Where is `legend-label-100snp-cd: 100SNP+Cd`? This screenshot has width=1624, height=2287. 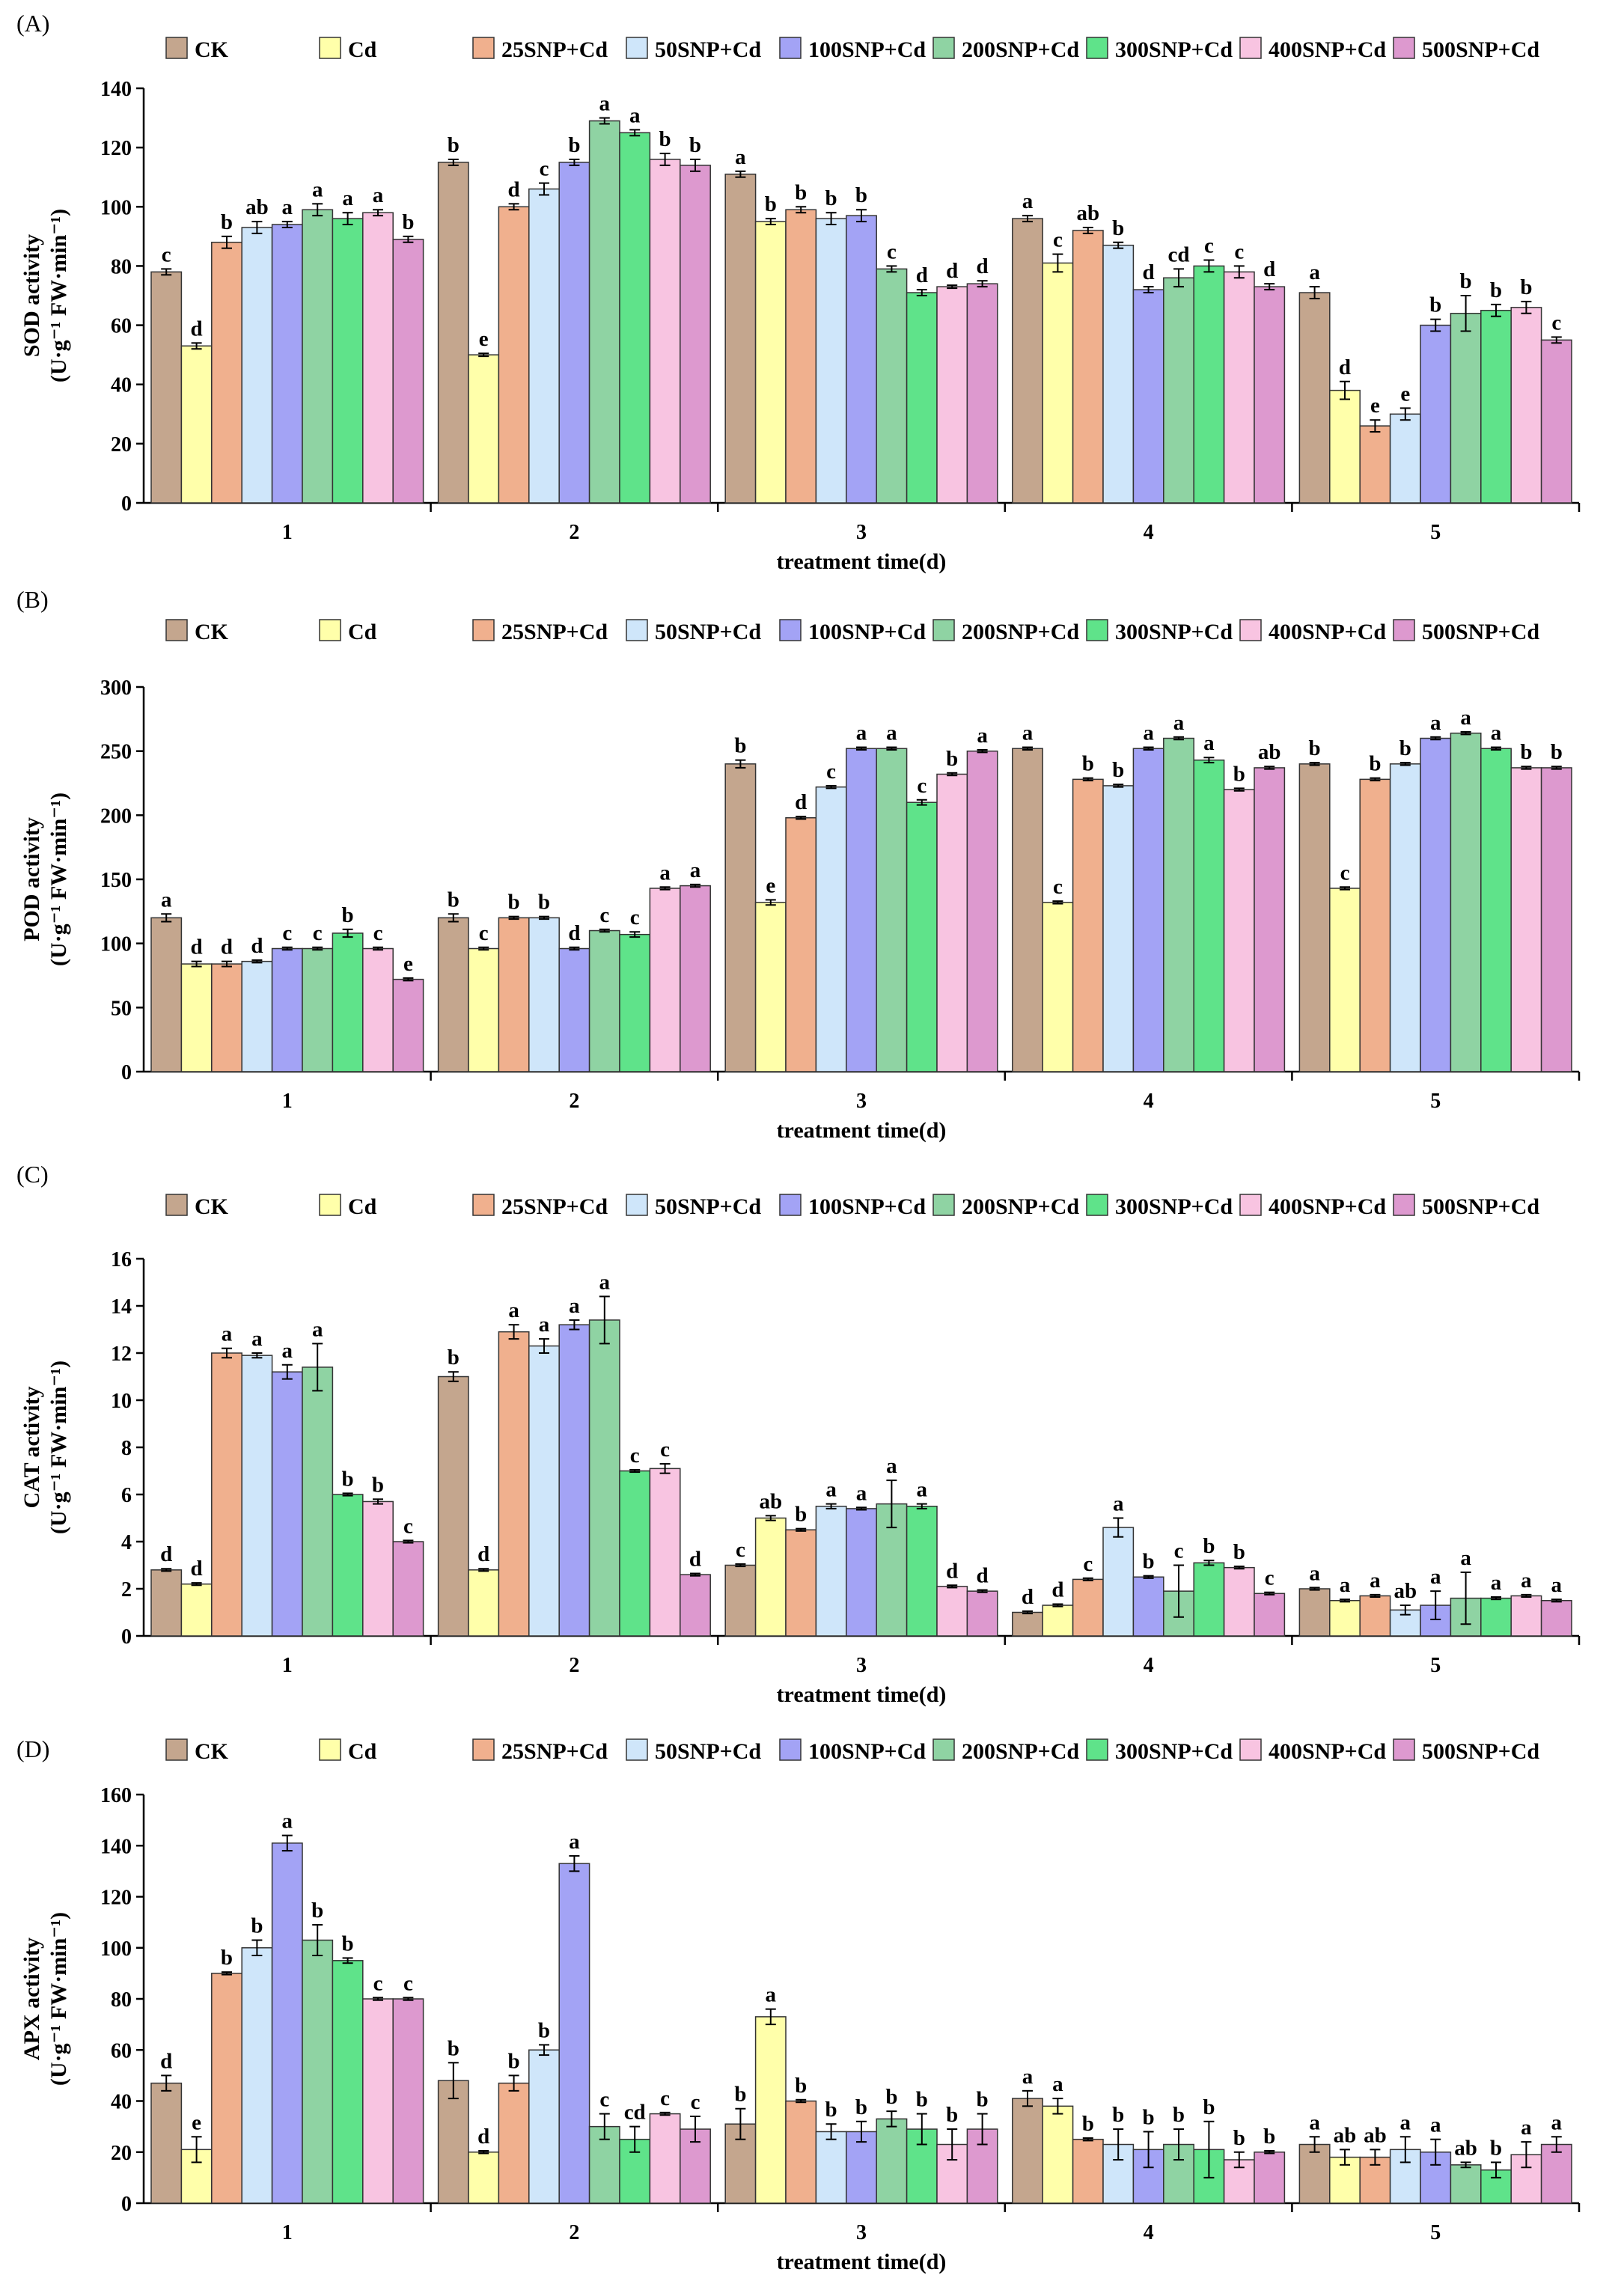 legend-label-100snp-cd: 100SNP+Cd is located at coordinates (867, 1751).